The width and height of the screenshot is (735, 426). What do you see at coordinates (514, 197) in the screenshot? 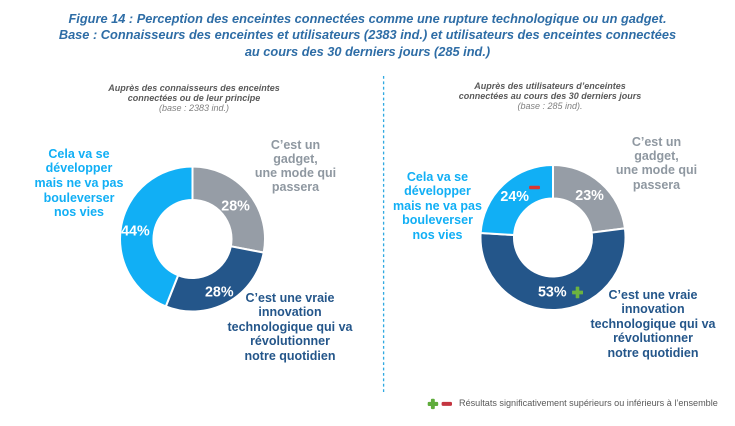
I see `svg-text: 24%` at bounding box center [514, 197].